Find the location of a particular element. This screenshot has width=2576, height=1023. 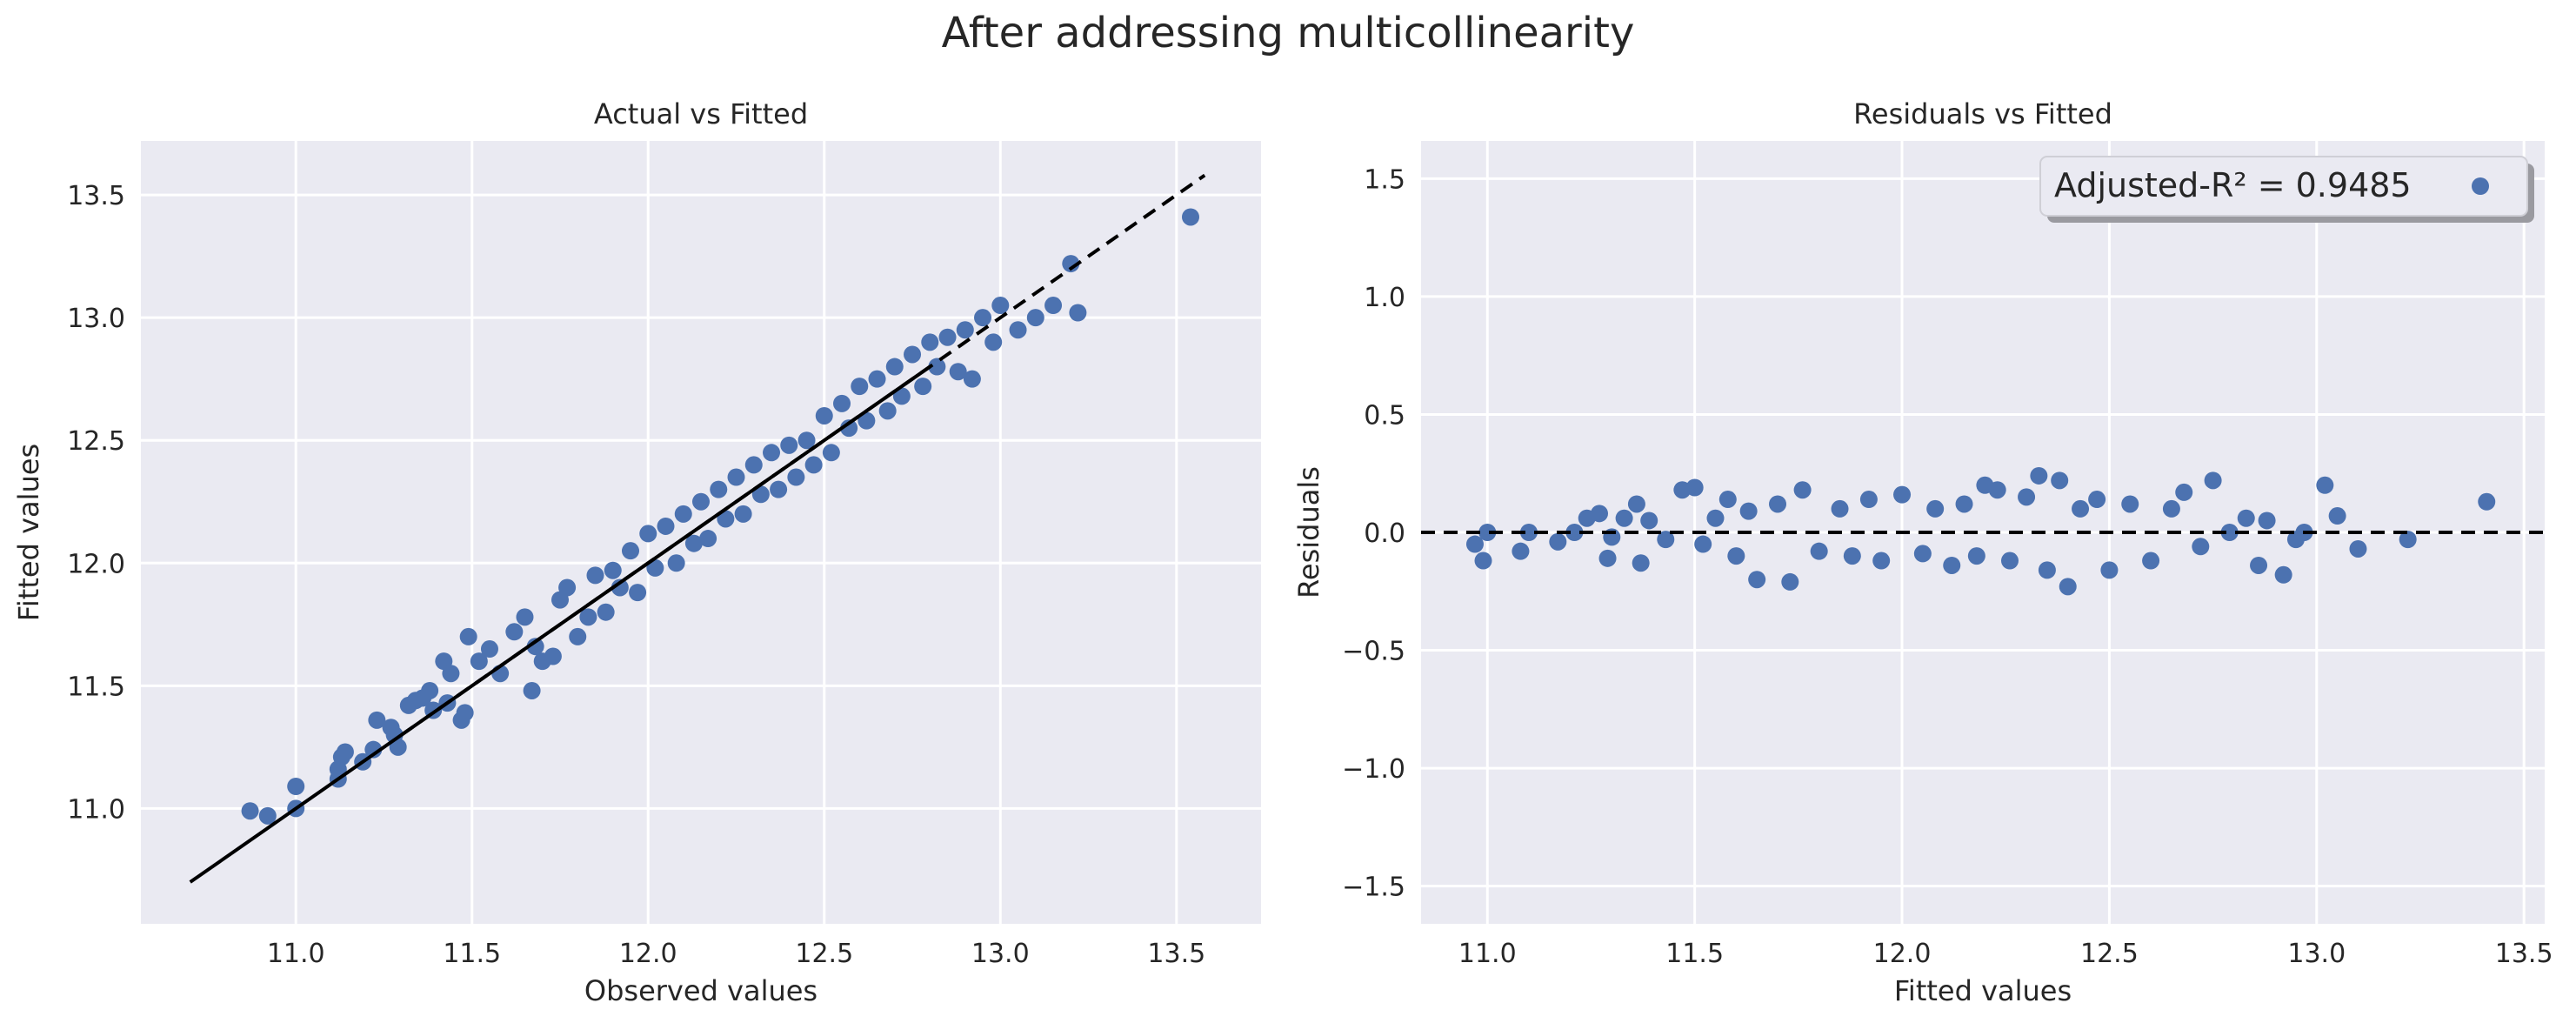

x-tick-labels-actual-vs-fitted: 11.0 11.5 12.0 12.5 13.0 13.5 is located at coordinates (736, 954).